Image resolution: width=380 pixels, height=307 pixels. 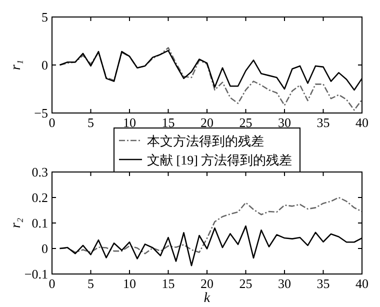 I want to click on legend-label: 文献 [19] 方法得到的残差, so click(x=219, y=160).